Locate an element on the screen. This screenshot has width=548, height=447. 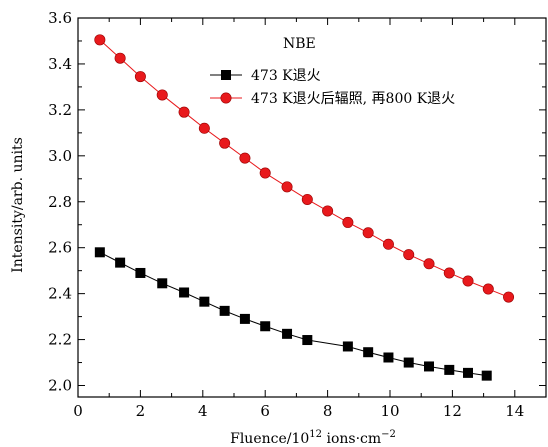
legend: NBE 473 K退火 473 K退火后辐照, 再800 K退火 is located at coordinates (332, 71).